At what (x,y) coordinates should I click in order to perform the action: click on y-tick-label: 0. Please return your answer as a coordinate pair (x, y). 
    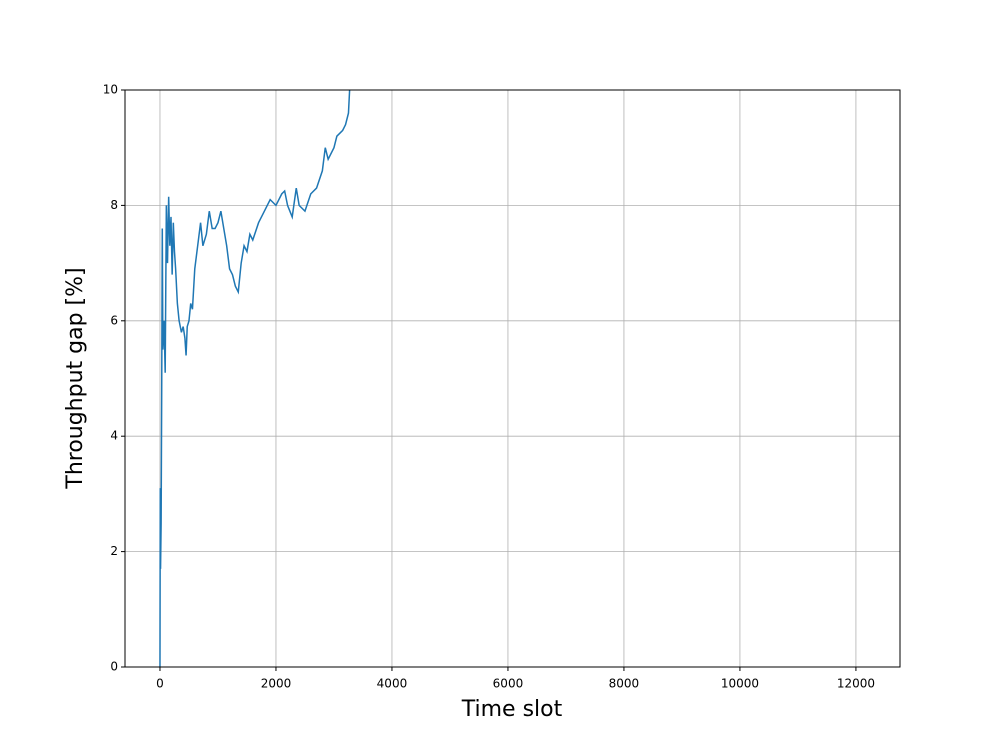
    Looking at the image, I should click on (114, 667).